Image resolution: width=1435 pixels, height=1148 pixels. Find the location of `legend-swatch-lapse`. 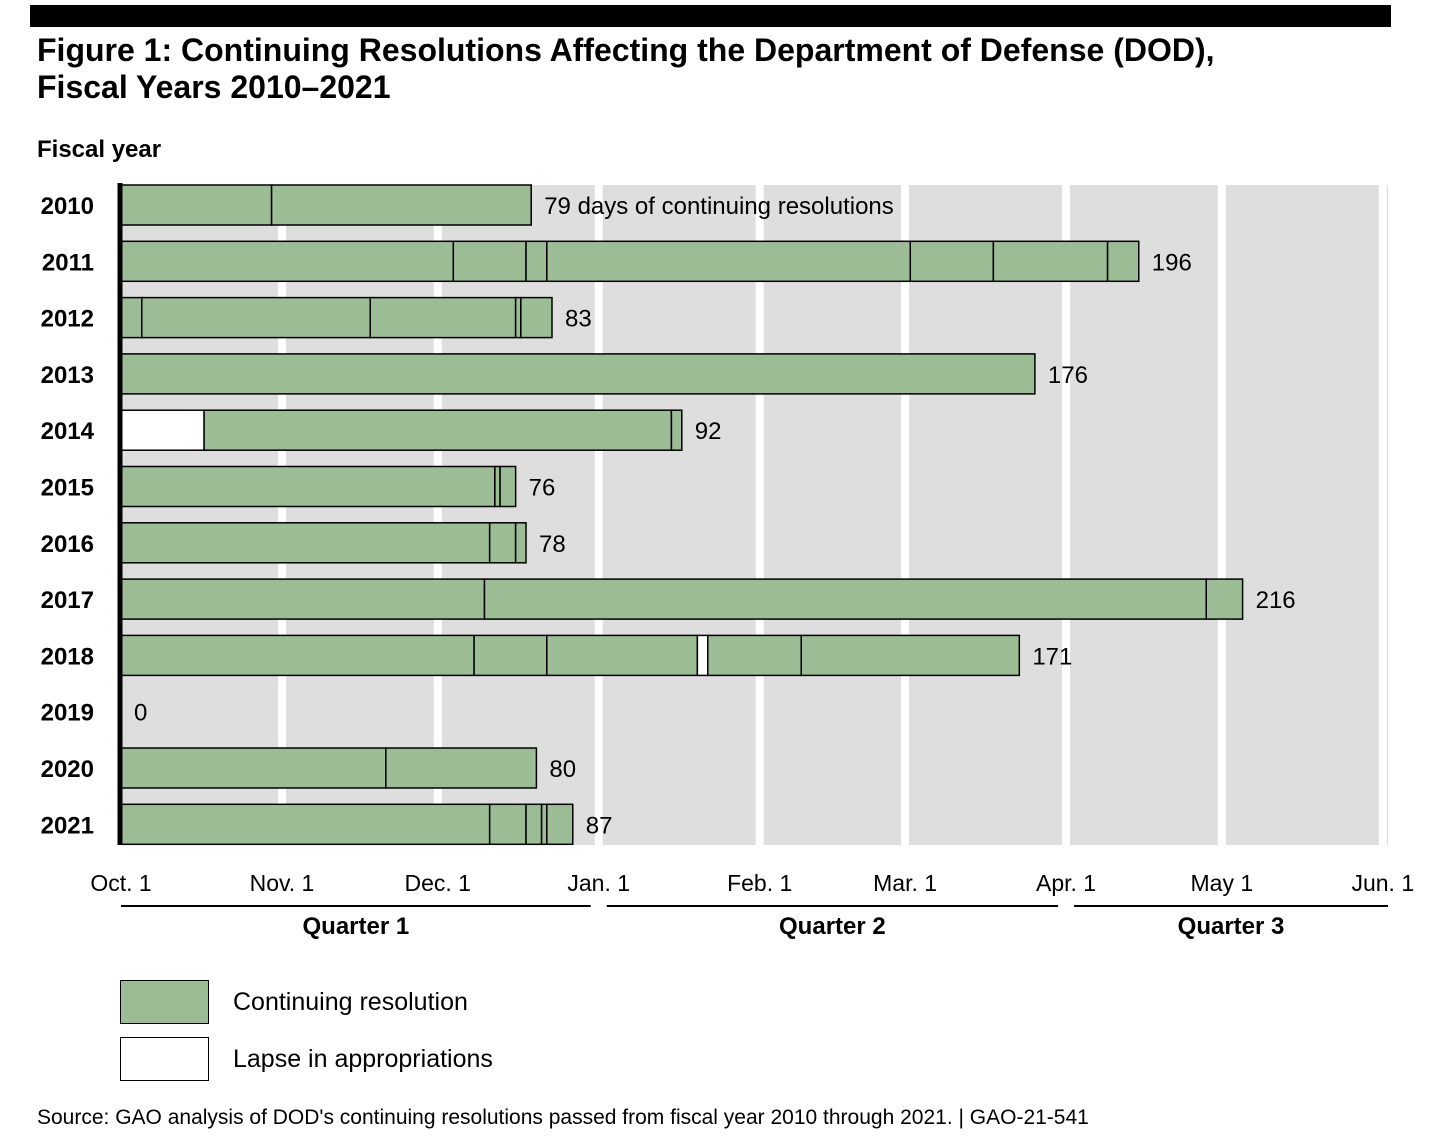

legend-swatch-lapse is located at coordinates (164, 1059).